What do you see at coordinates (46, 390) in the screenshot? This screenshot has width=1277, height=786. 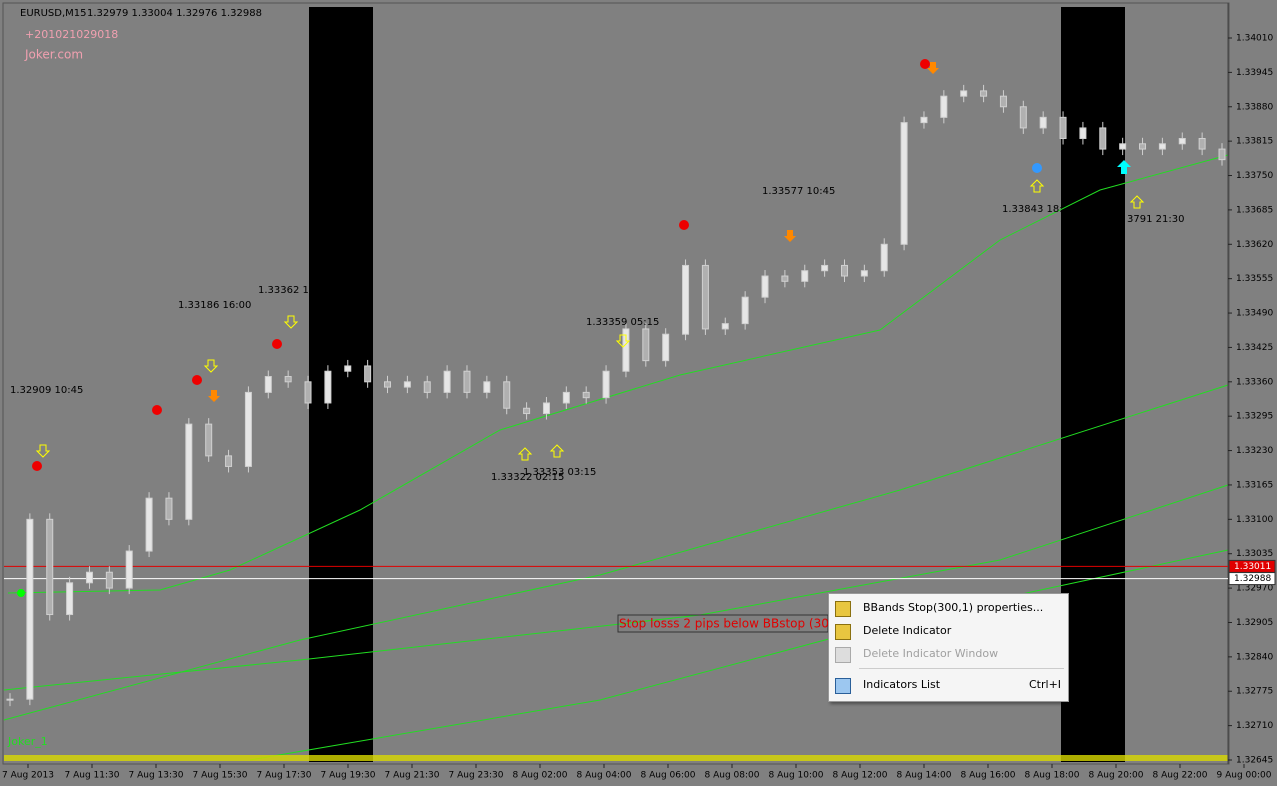 I see `annotation: 1.32909 10:45` at bounding box center [46, 390].